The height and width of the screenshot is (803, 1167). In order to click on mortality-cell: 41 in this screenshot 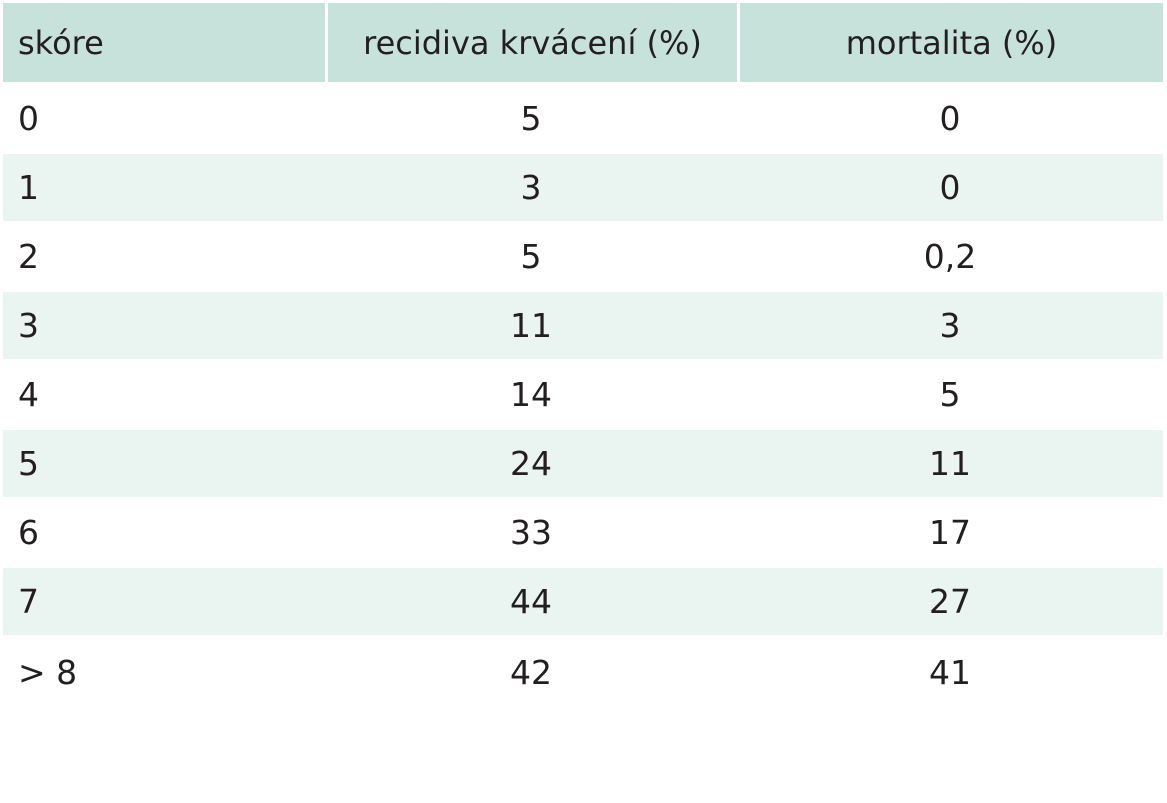, I will do `click(950, 672)`.